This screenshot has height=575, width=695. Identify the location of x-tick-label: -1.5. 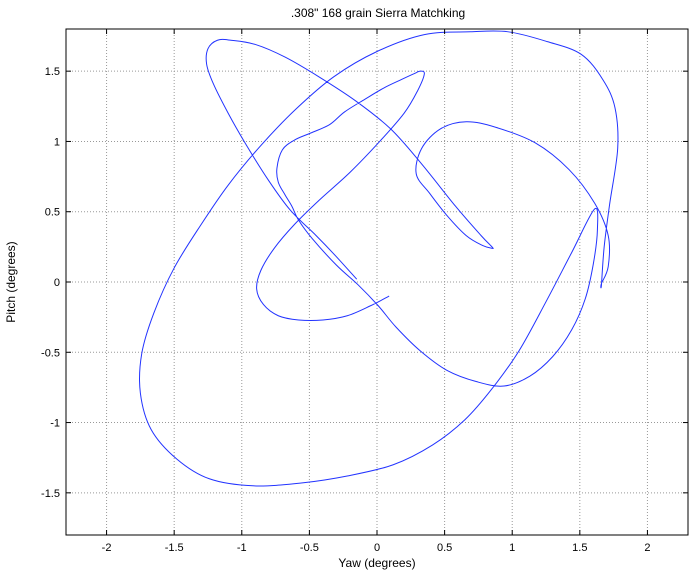
(174, 548).